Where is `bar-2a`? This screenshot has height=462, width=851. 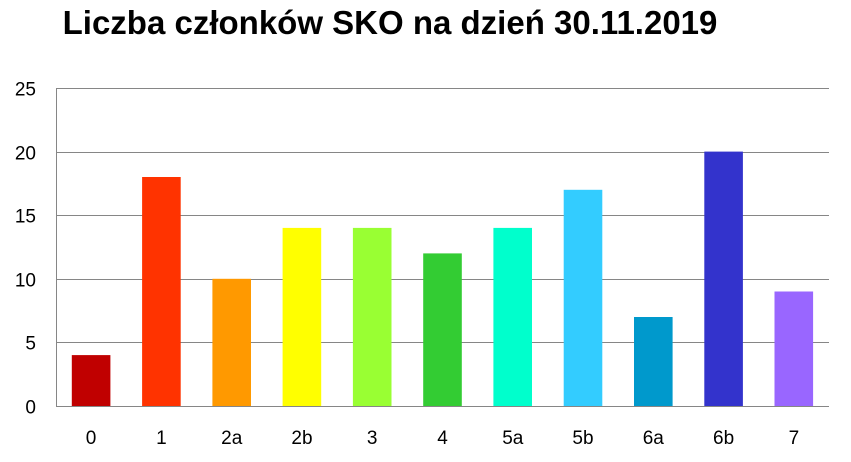
bar-2a is located at coordinates (231, 342).